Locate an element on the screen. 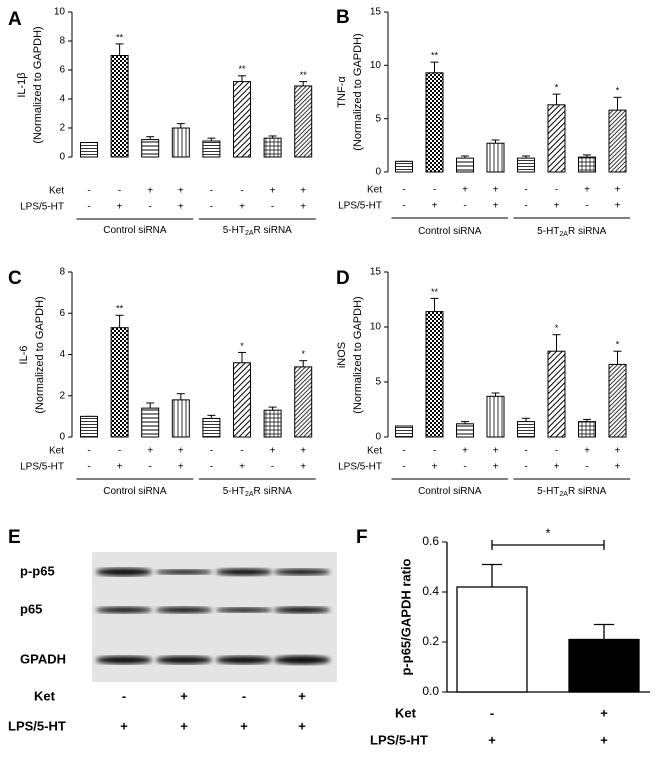  y-axis-label: iNOS is located at coordinates (342, 355).